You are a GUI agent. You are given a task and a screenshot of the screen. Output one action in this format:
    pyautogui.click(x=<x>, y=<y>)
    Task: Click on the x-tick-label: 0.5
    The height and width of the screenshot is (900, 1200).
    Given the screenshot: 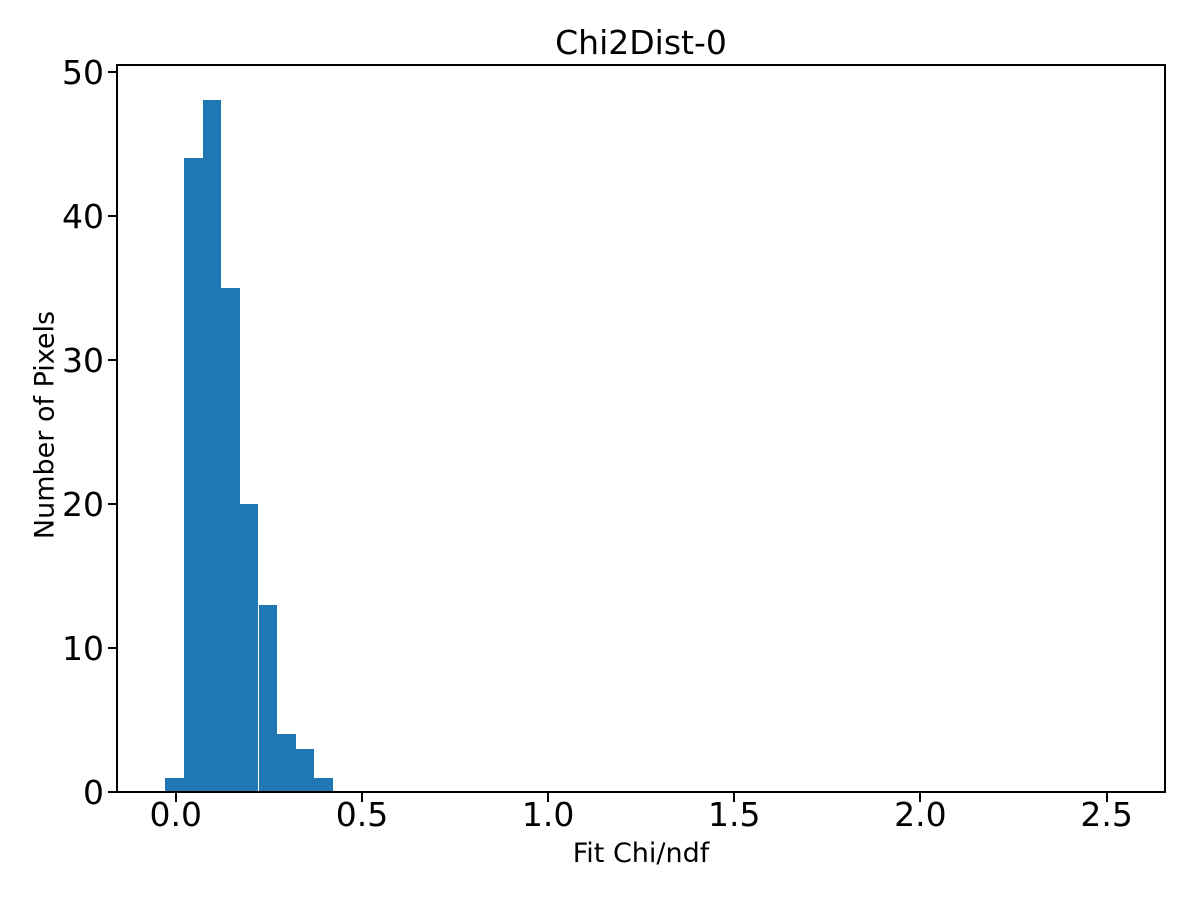 What is the action you would take?
    pyautogui.click(x=362, y=814)
    